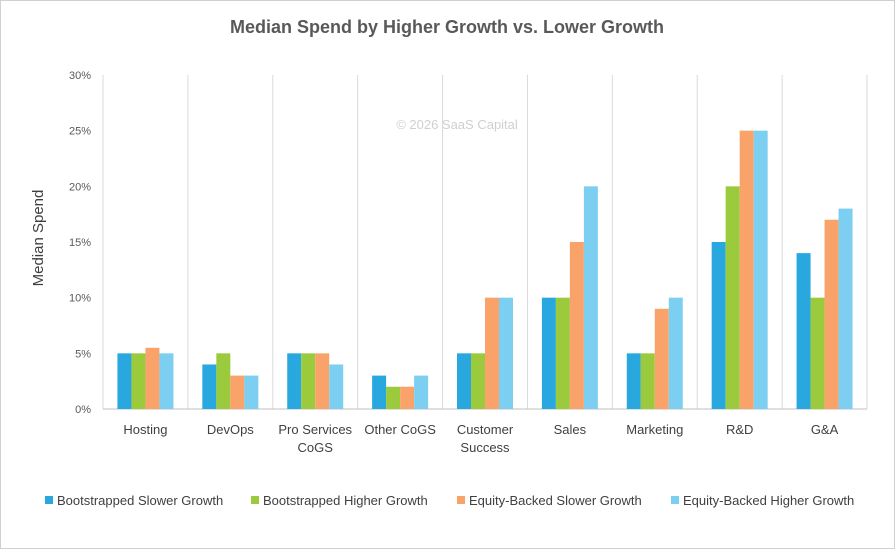 The width and height of the screenshot is (895, 553). I want to click on y-tick-label: 30%, so click(80, 76).